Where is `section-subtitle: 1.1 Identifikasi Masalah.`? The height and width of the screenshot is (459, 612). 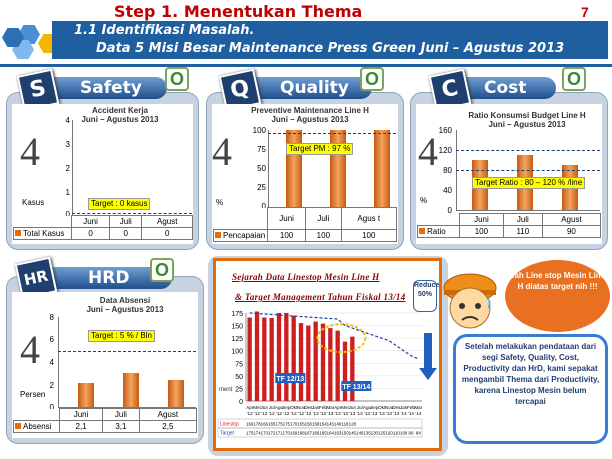
section-subtitle: 1.1 Identifikasi Masalah. is located at coordinates (164, 30).